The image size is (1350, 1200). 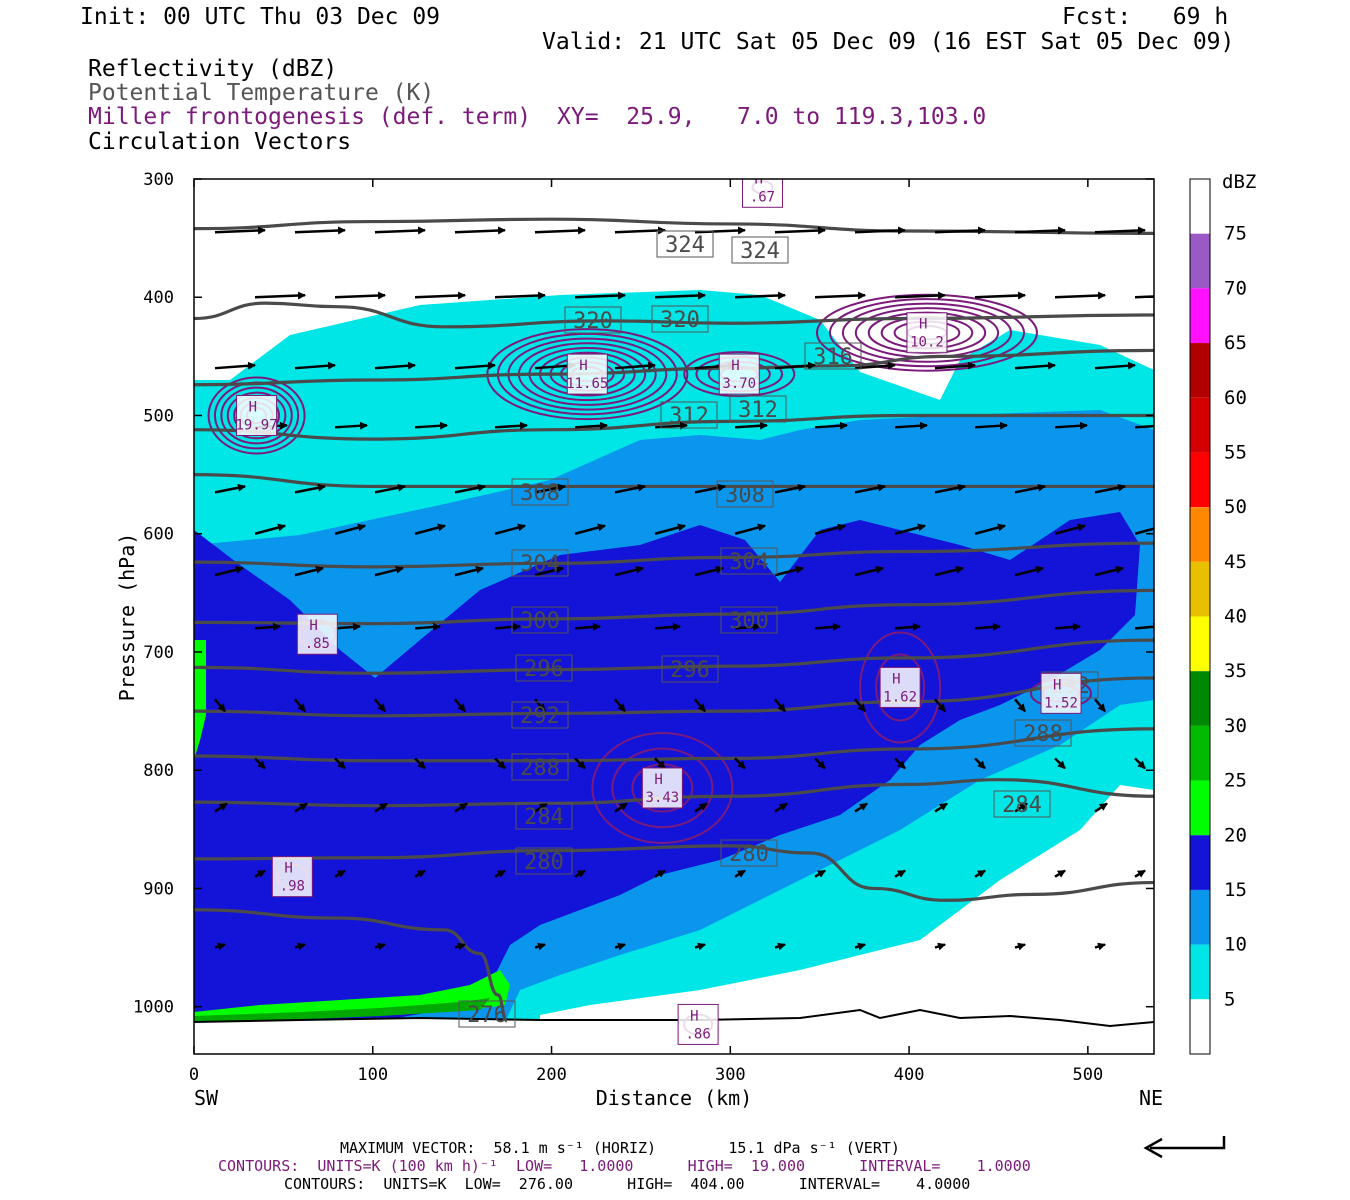 What do you see at coordinates (1235, 890) in the screenshot?
I see `colorbar-label: 15` at bounding box center [1235, 890].